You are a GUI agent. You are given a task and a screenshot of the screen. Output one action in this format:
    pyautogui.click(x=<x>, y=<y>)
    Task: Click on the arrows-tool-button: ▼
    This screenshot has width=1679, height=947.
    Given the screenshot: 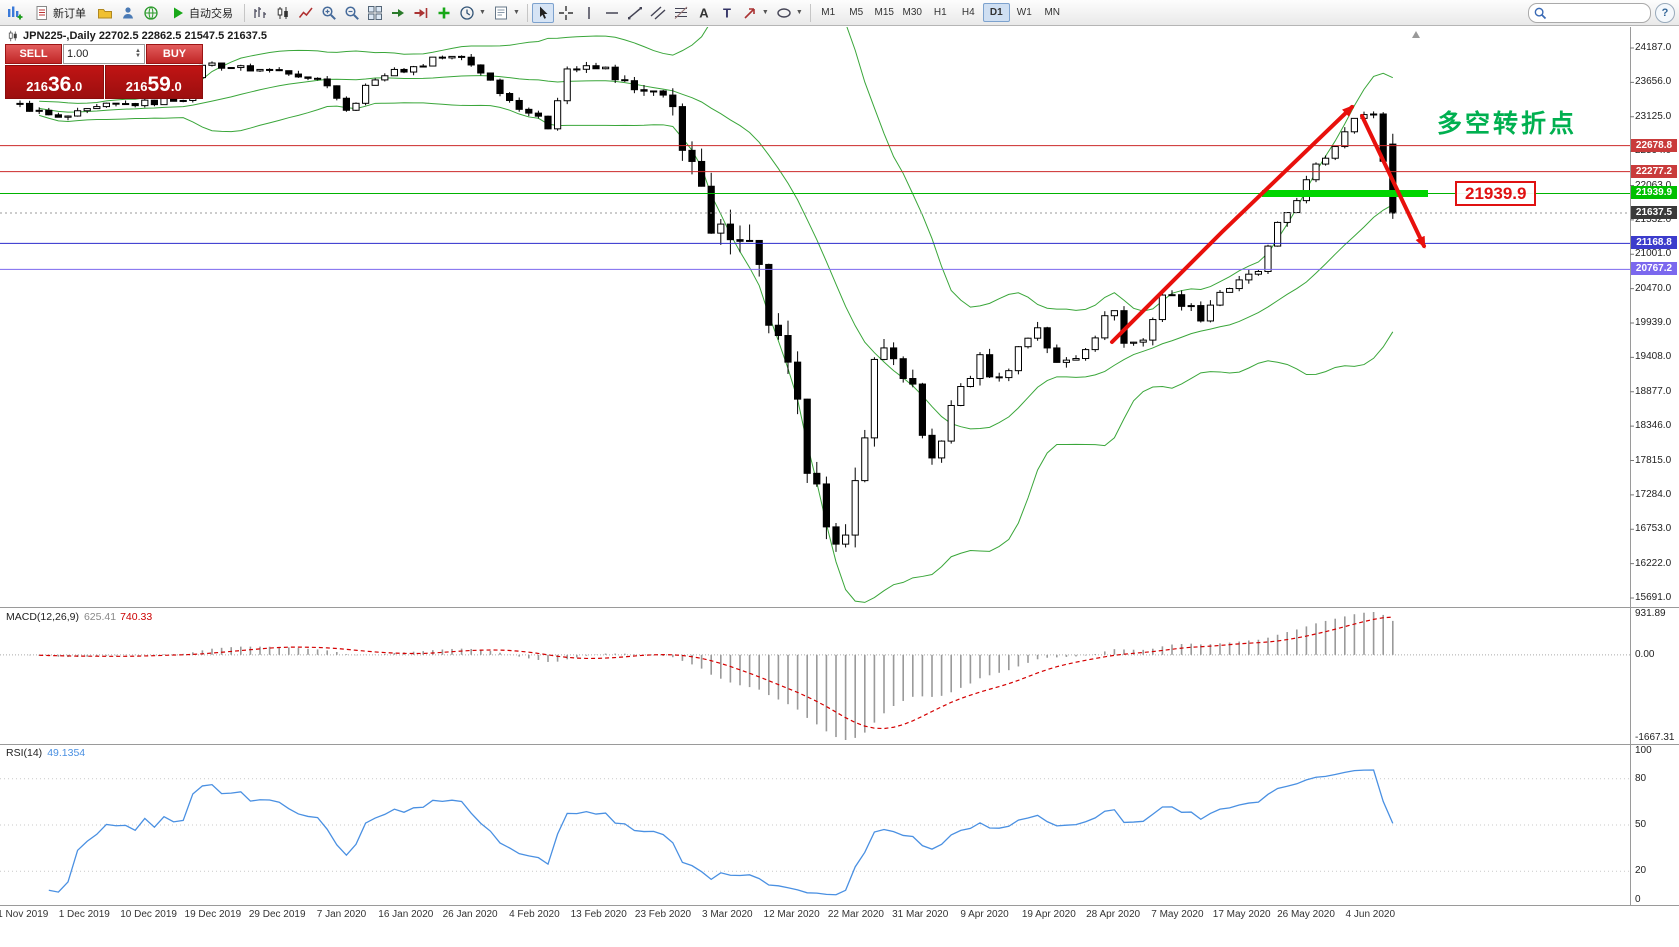 What is the action you would take?
    pyautogui.click(x=755, y=13)
    